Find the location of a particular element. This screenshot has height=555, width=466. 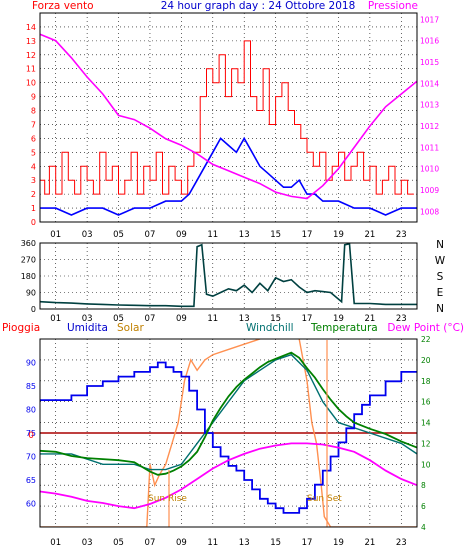

direction-x-tick-label: 13 is located at coordinates (244, 319).